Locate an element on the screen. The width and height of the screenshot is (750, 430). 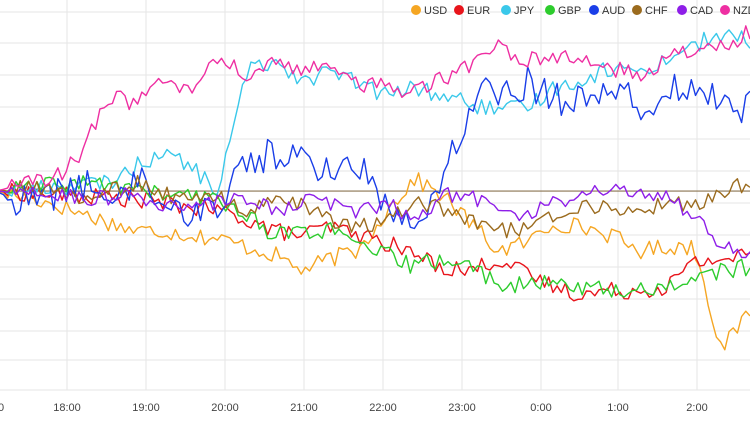
x-tick-label: 23:00 is located at coordinates (462, 408).